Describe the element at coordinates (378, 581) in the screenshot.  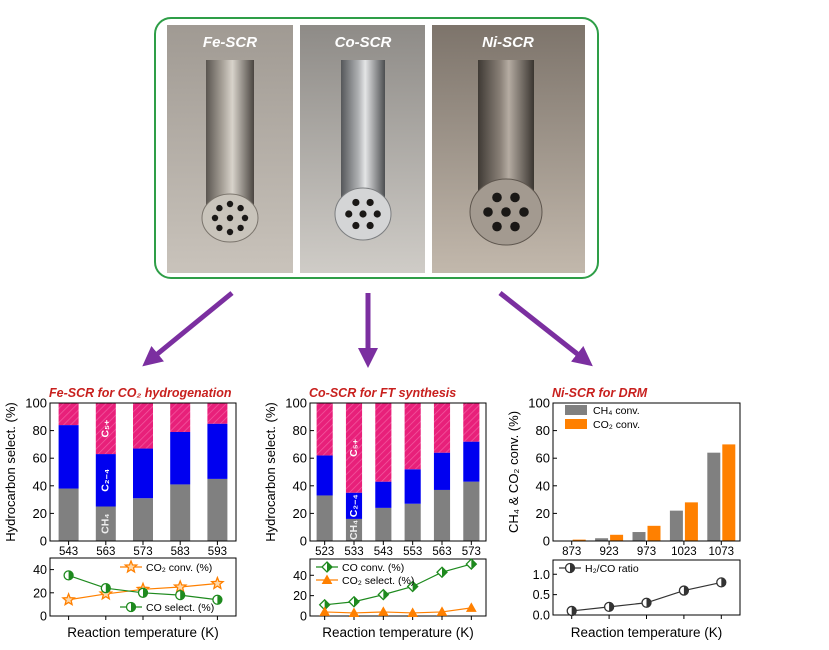
I see `legend-label: CO₂ select. (%)` at that location.